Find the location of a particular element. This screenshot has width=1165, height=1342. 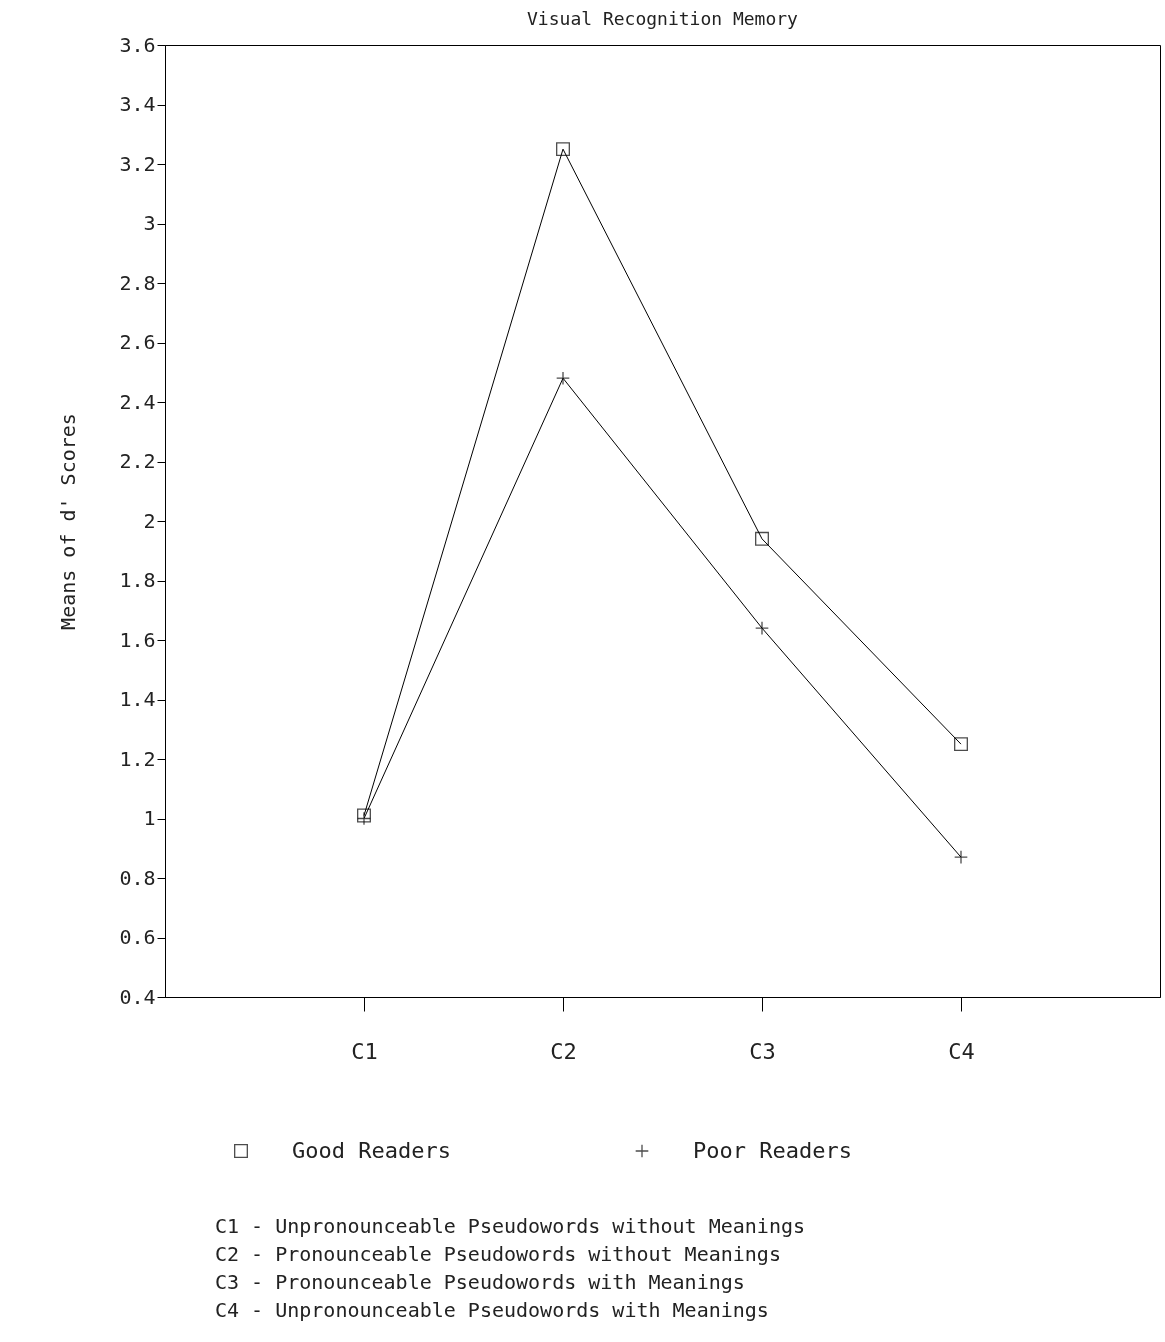

y-tick-label: 0.8 is located at coordinates (137, 877).